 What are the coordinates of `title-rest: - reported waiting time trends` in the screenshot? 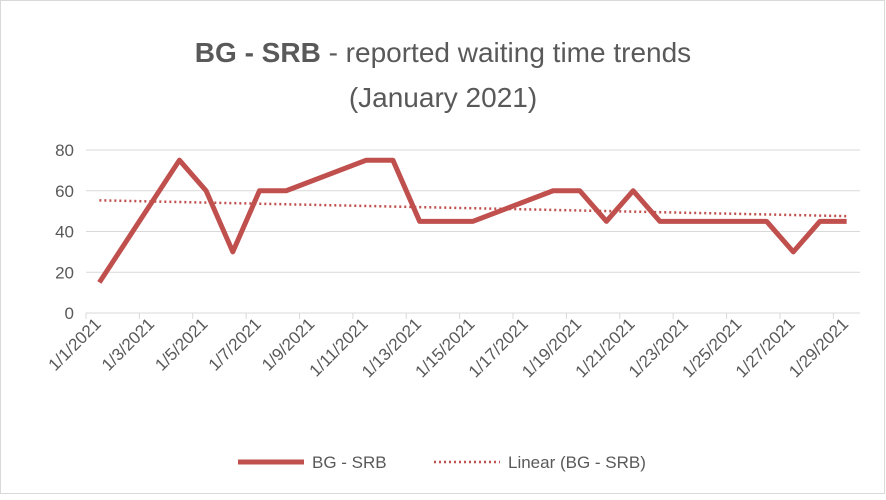 It's located at (506, 52).